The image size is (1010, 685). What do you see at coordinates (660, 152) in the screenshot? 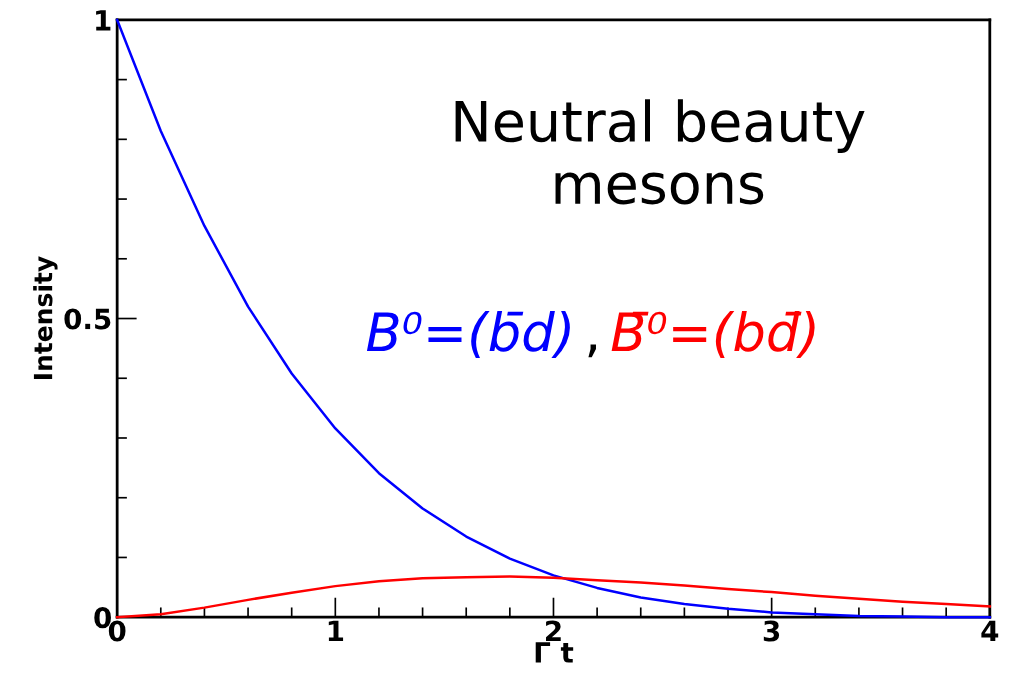
I see `annotation: Neutral beauty mesons` at bounding box center [660, 152].